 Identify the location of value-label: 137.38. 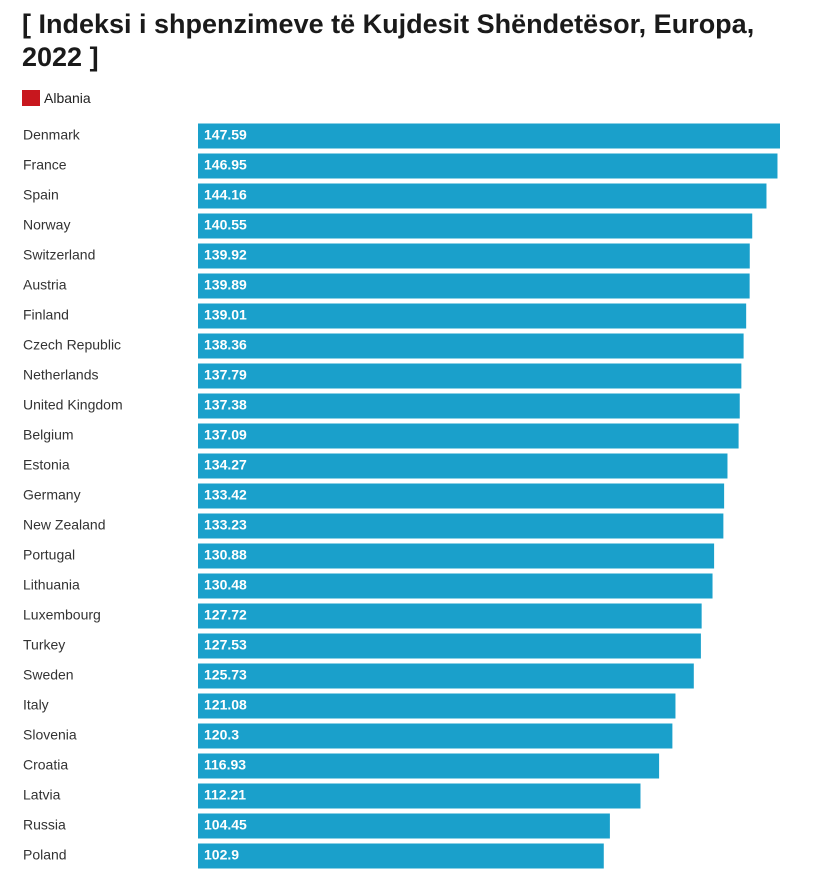
(225, 405).